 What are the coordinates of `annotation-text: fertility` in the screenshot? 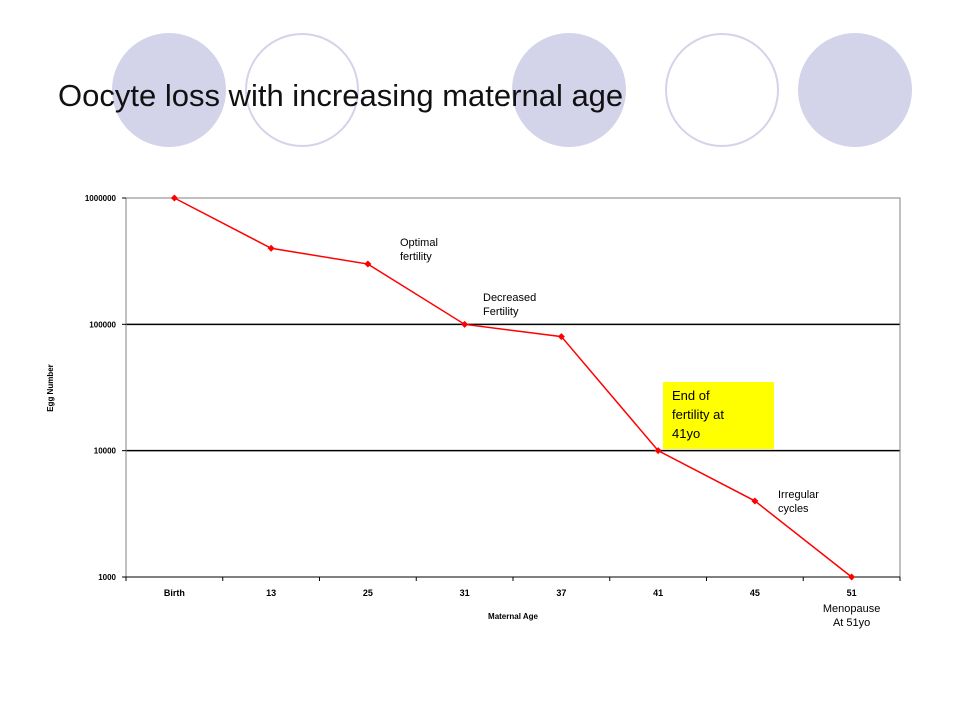 It's located at (416, 257).